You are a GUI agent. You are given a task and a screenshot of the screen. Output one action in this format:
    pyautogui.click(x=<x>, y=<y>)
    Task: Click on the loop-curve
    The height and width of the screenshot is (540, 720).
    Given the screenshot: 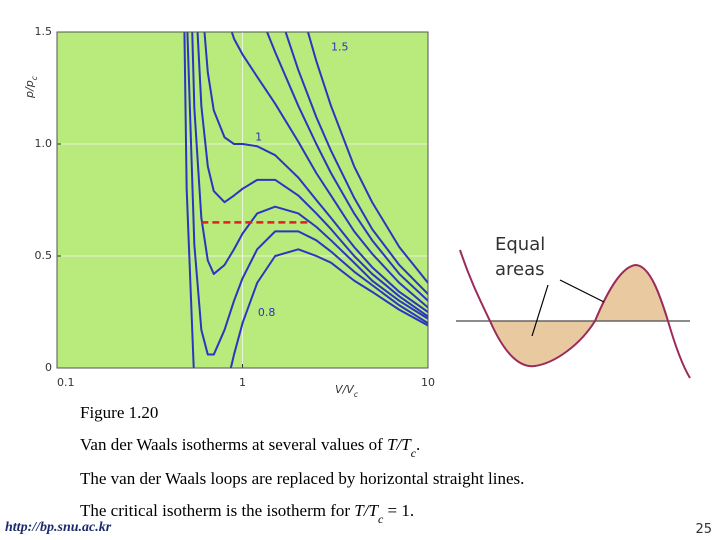 What is the action you would take?
    pyautogui.click(x=575, y=314)
    